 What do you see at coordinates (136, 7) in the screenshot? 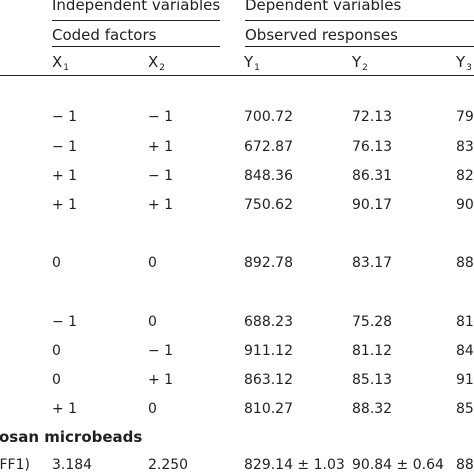
I see `independent-variables-header: Independent variables` at bounding box center [136, 7].